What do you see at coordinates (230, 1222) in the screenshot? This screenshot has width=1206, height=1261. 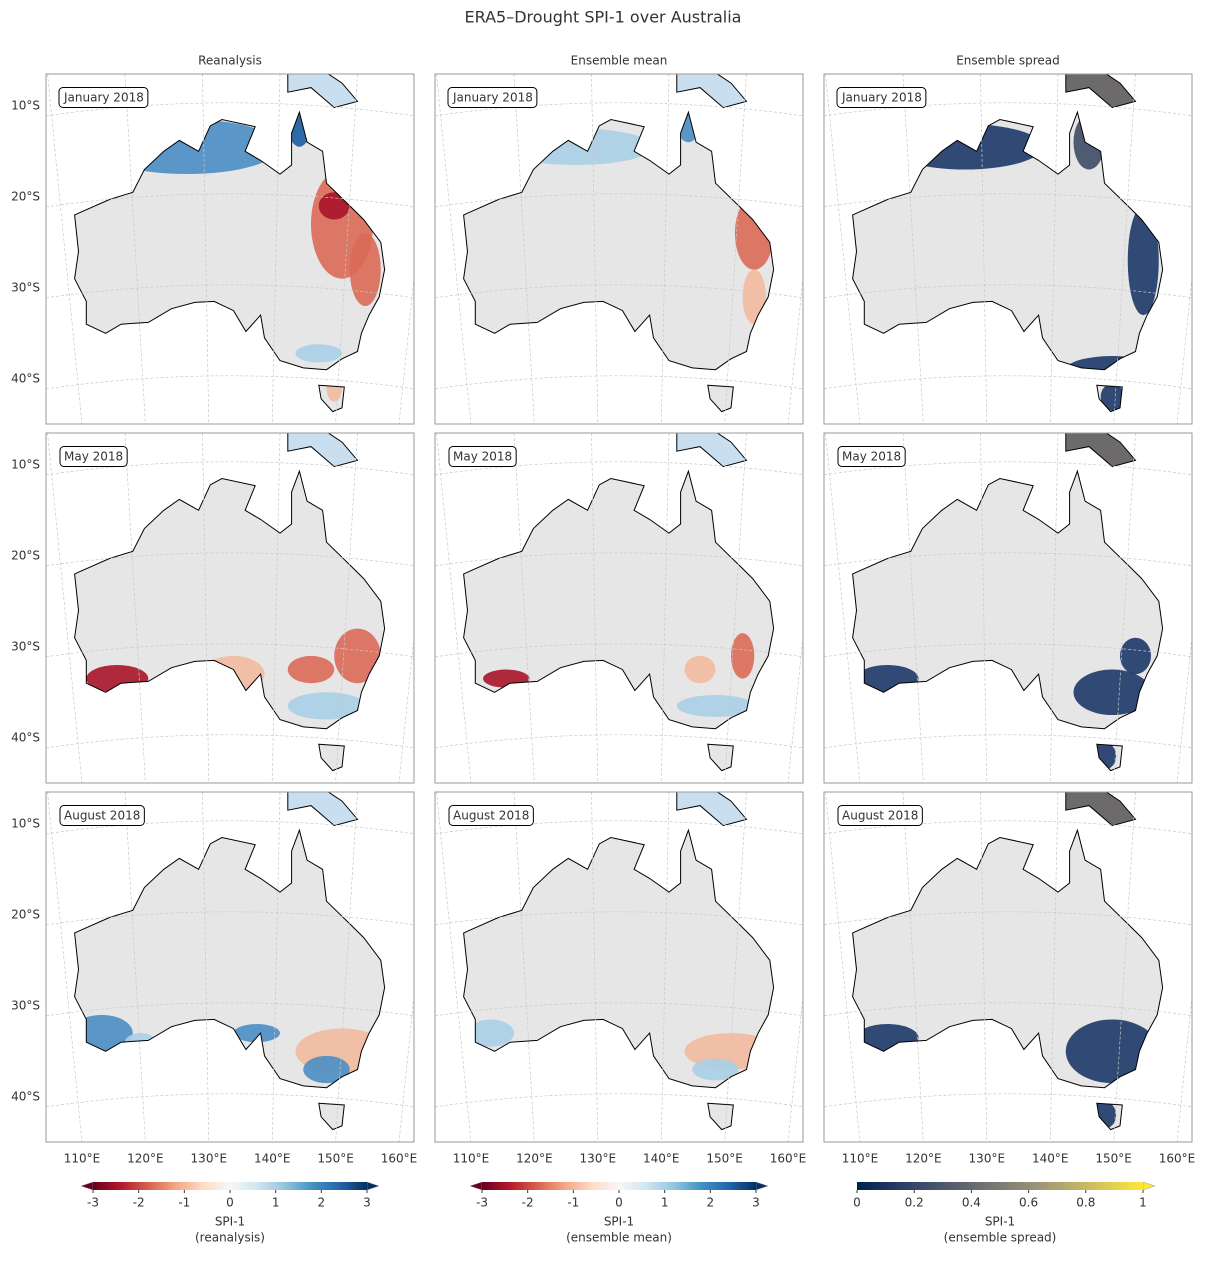 I see `colorbar-label: SPI-1` at bounding box center [230, 1222].